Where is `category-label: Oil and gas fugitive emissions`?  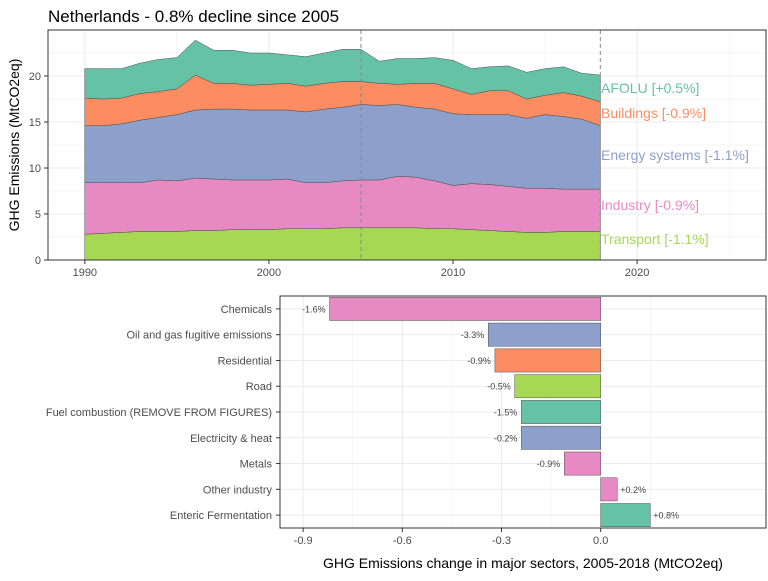 category-label: Oil and gas fugitive emissions is located at coordinates (199, 336).